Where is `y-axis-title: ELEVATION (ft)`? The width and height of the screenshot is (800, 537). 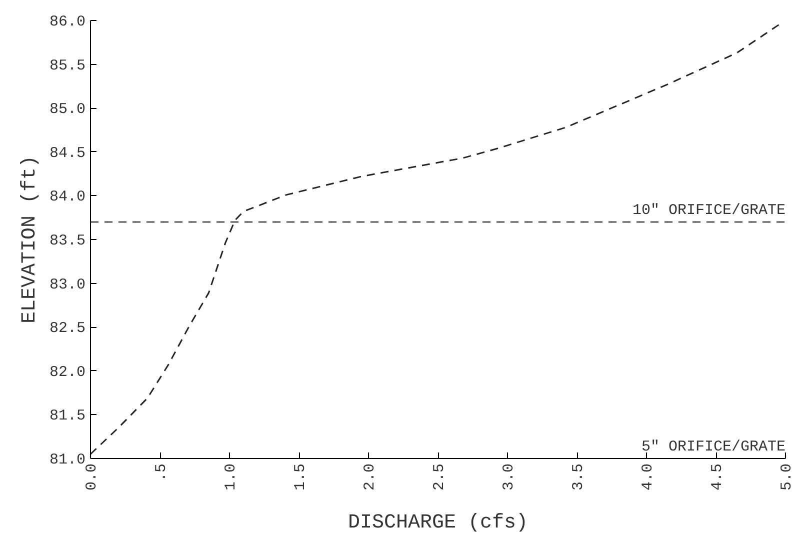 y-axis-title: ELEVATION (ft) is located at coordinates (30, 239).